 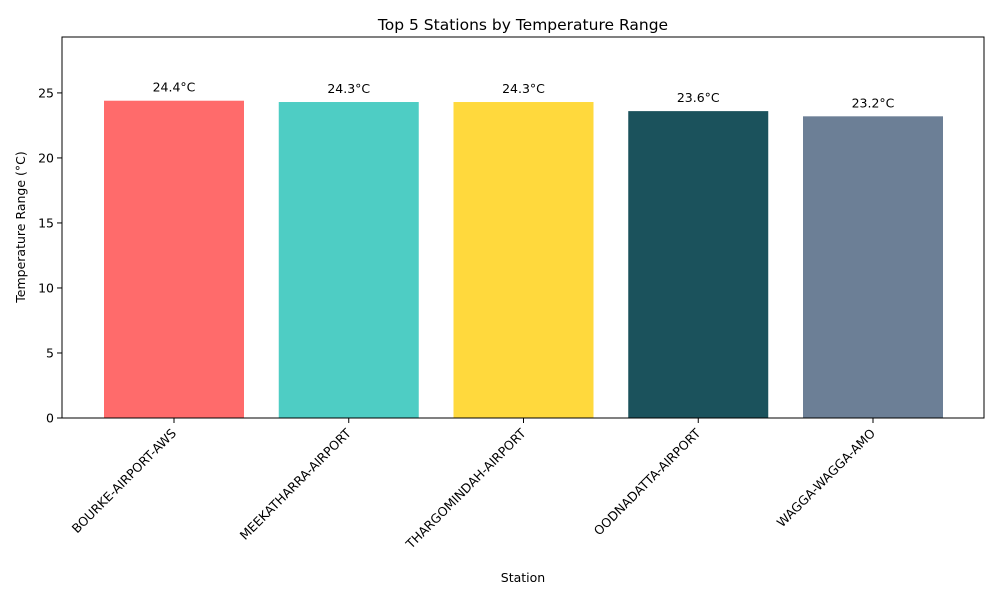 I want to click on x-tick-label-0: BOURKE-AIRPORT-AWS, so click(x=124, y=480).